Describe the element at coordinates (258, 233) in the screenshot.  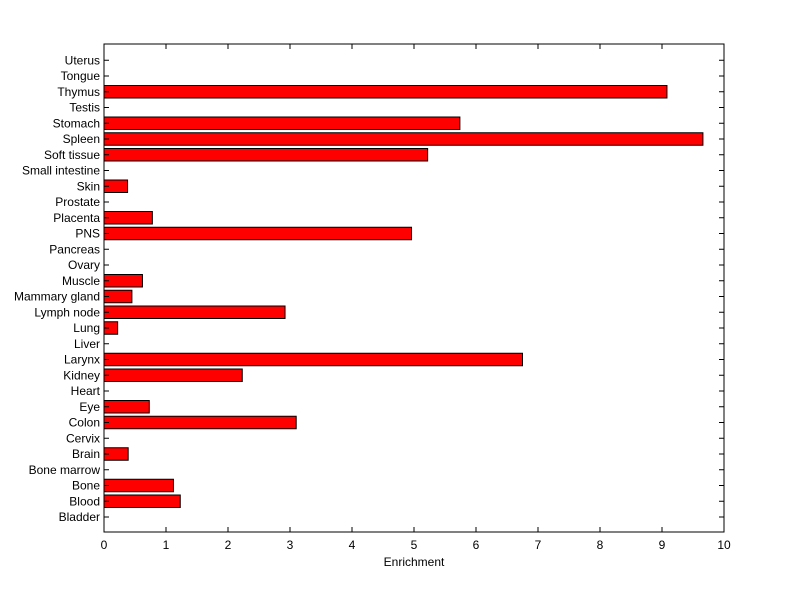
I see `bar-pns` at that location.